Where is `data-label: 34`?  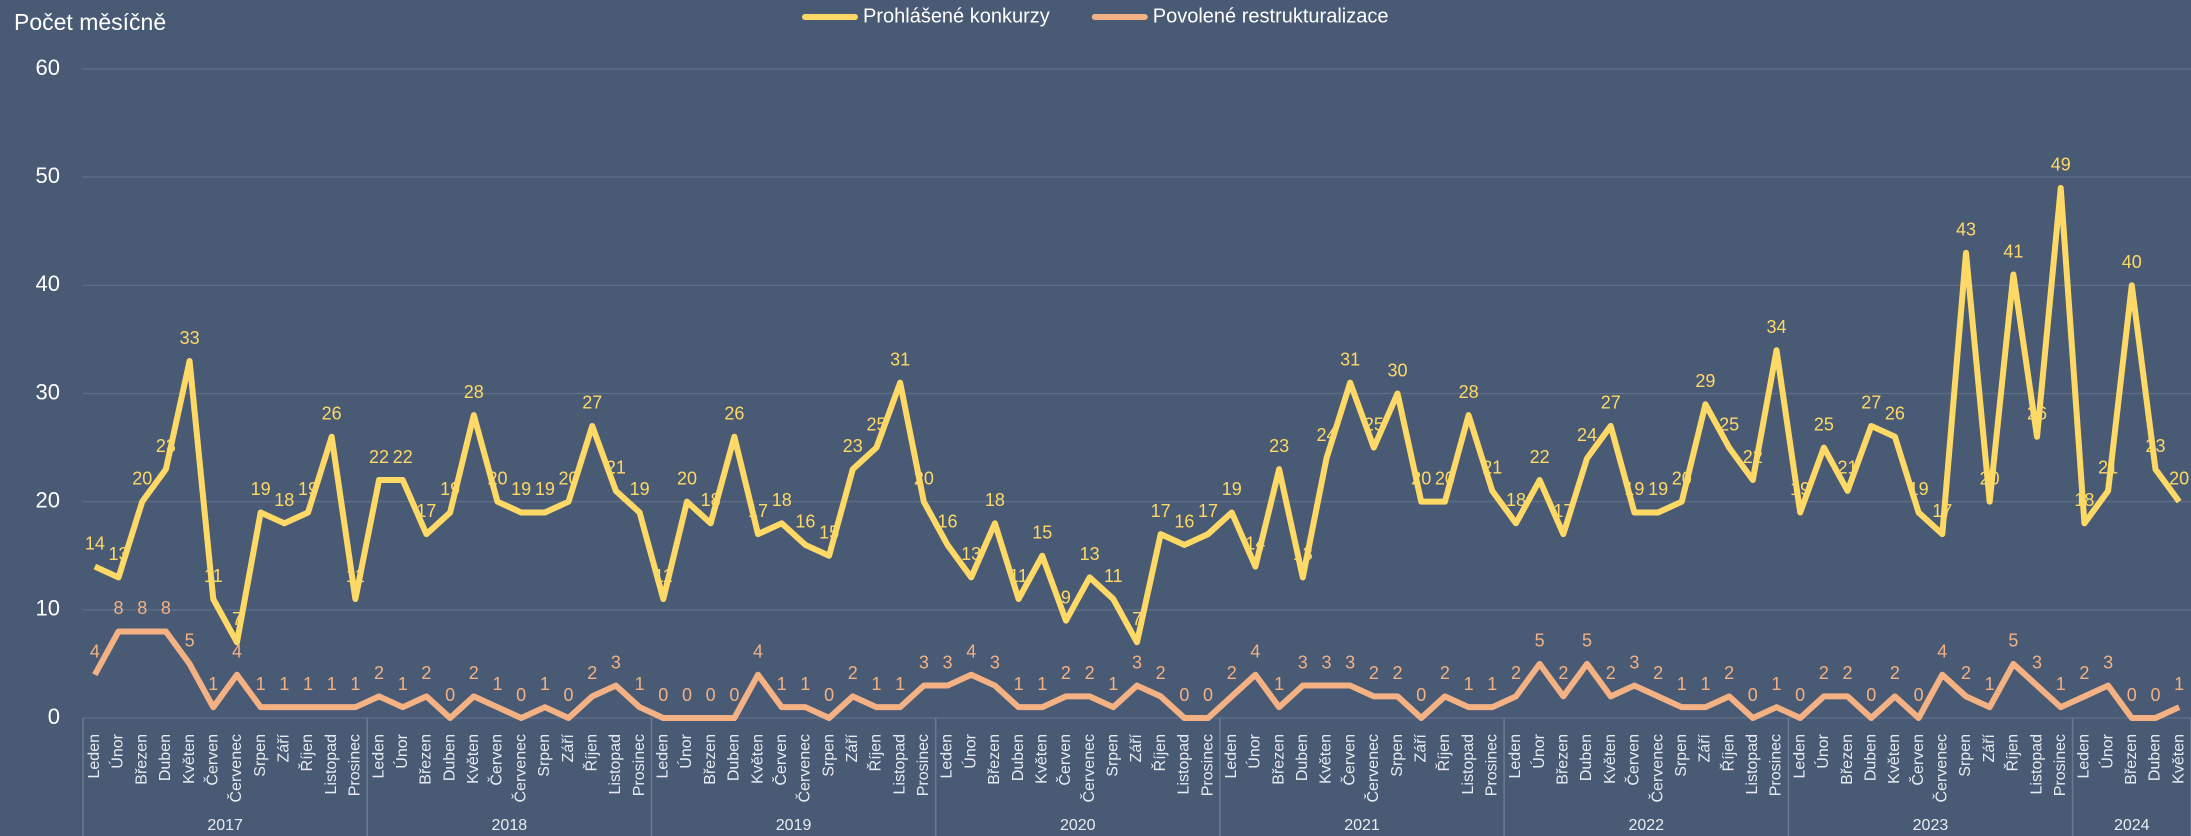
data-label: 34 is located at coordinates (1776, 327).